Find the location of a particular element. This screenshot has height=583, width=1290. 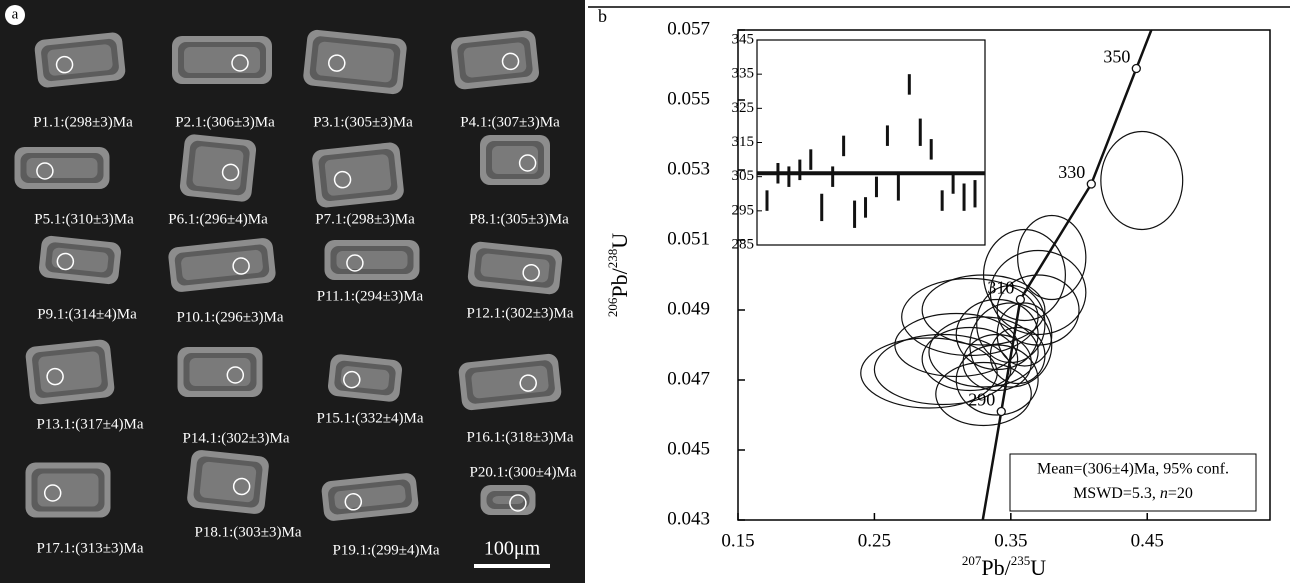

grain-label: P19.1:(299±4)Ma is located at coordinates (386, 550).